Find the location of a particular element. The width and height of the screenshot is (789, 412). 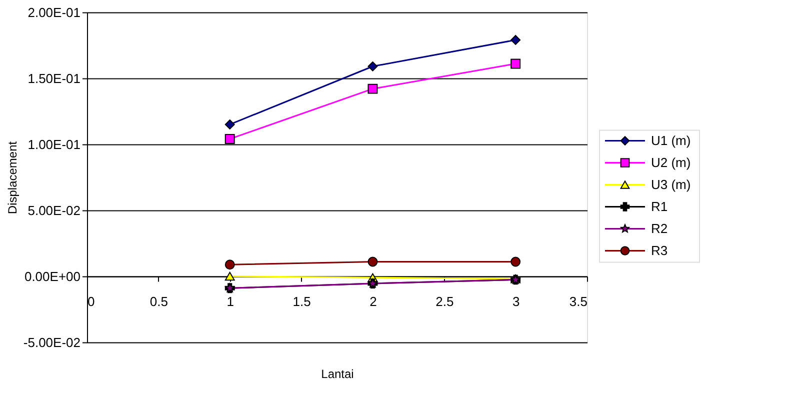

y-tick-label: 0.00E+00 is located at coordinates (52, 276).